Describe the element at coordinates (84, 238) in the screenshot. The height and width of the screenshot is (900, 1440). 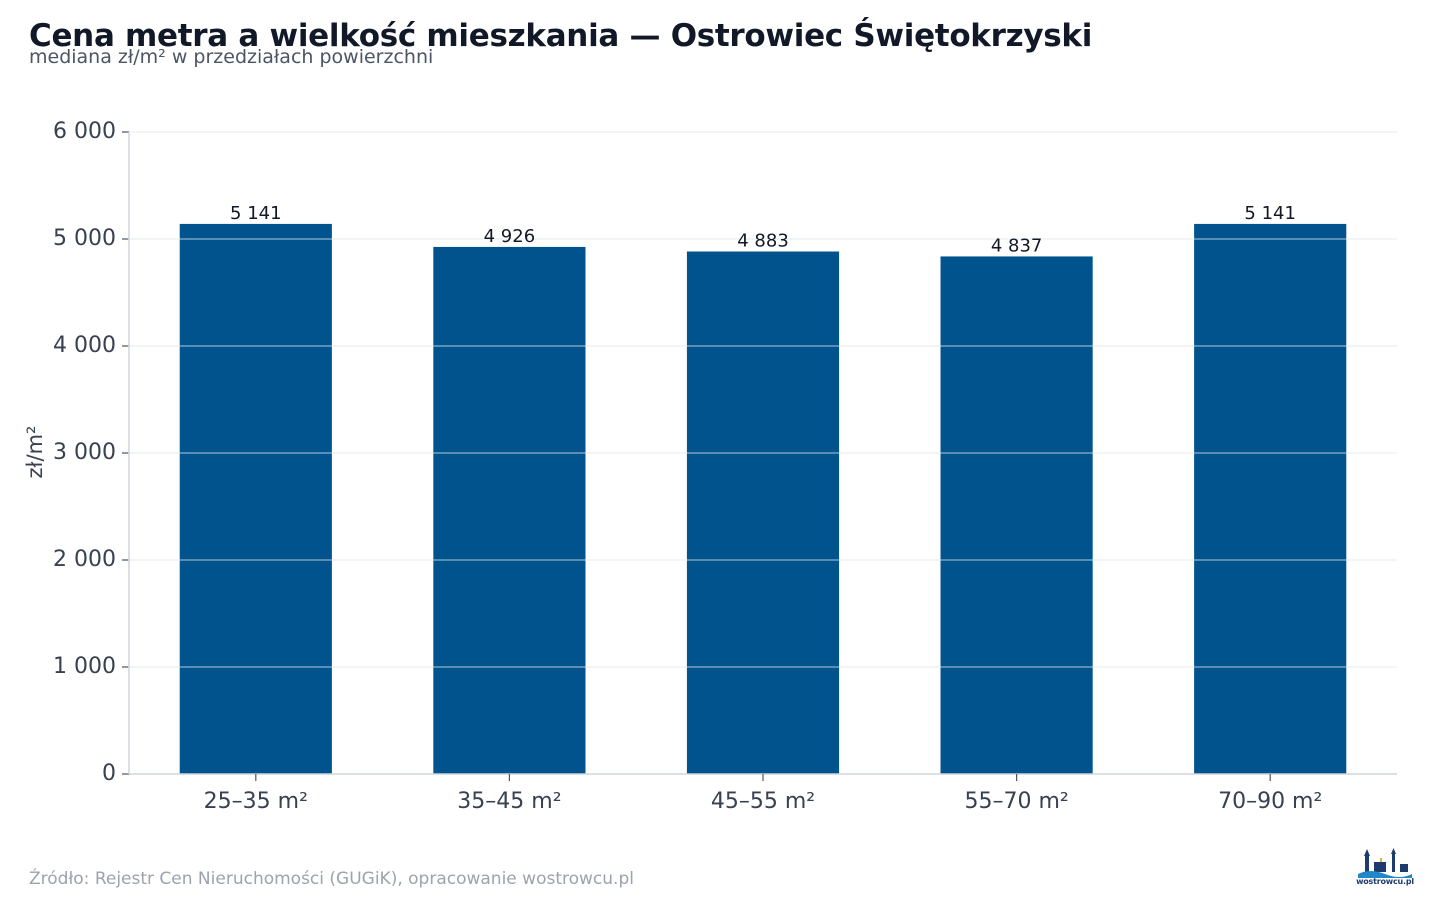
I see `y-tick-label: 5 000` at that location.